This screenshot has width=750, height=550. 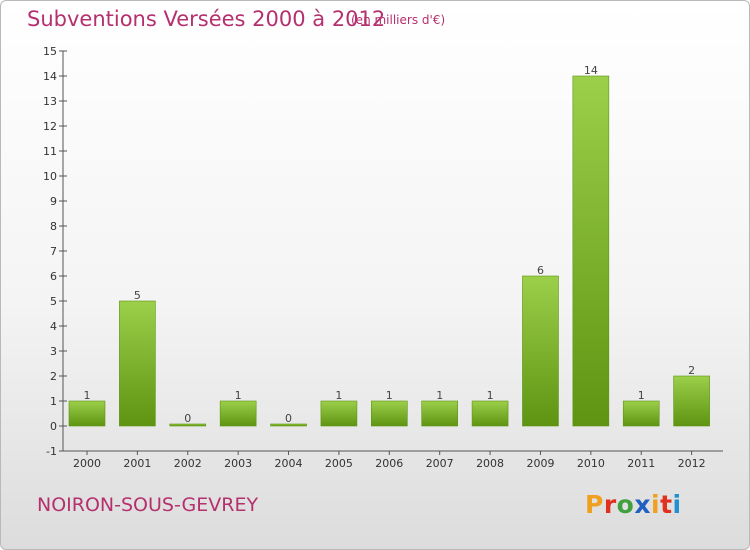 What do you see at coordinates (389, 463) in the screenshot?
I see `x-tick-label: 2006` at bounding box center [389, 463].